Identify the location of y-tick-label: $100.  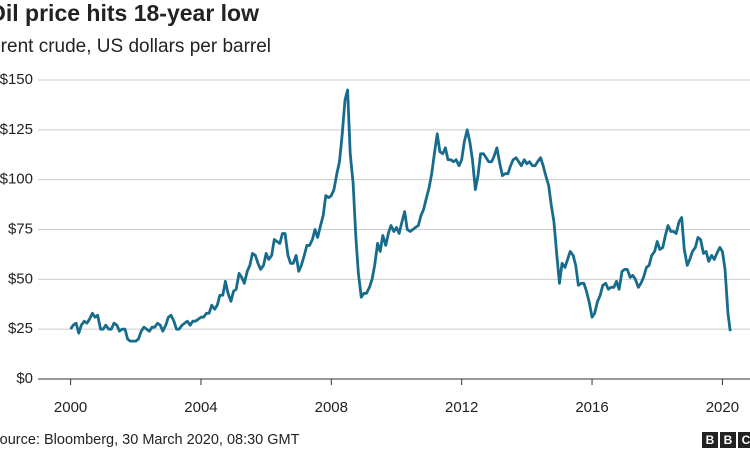
(16, 179).